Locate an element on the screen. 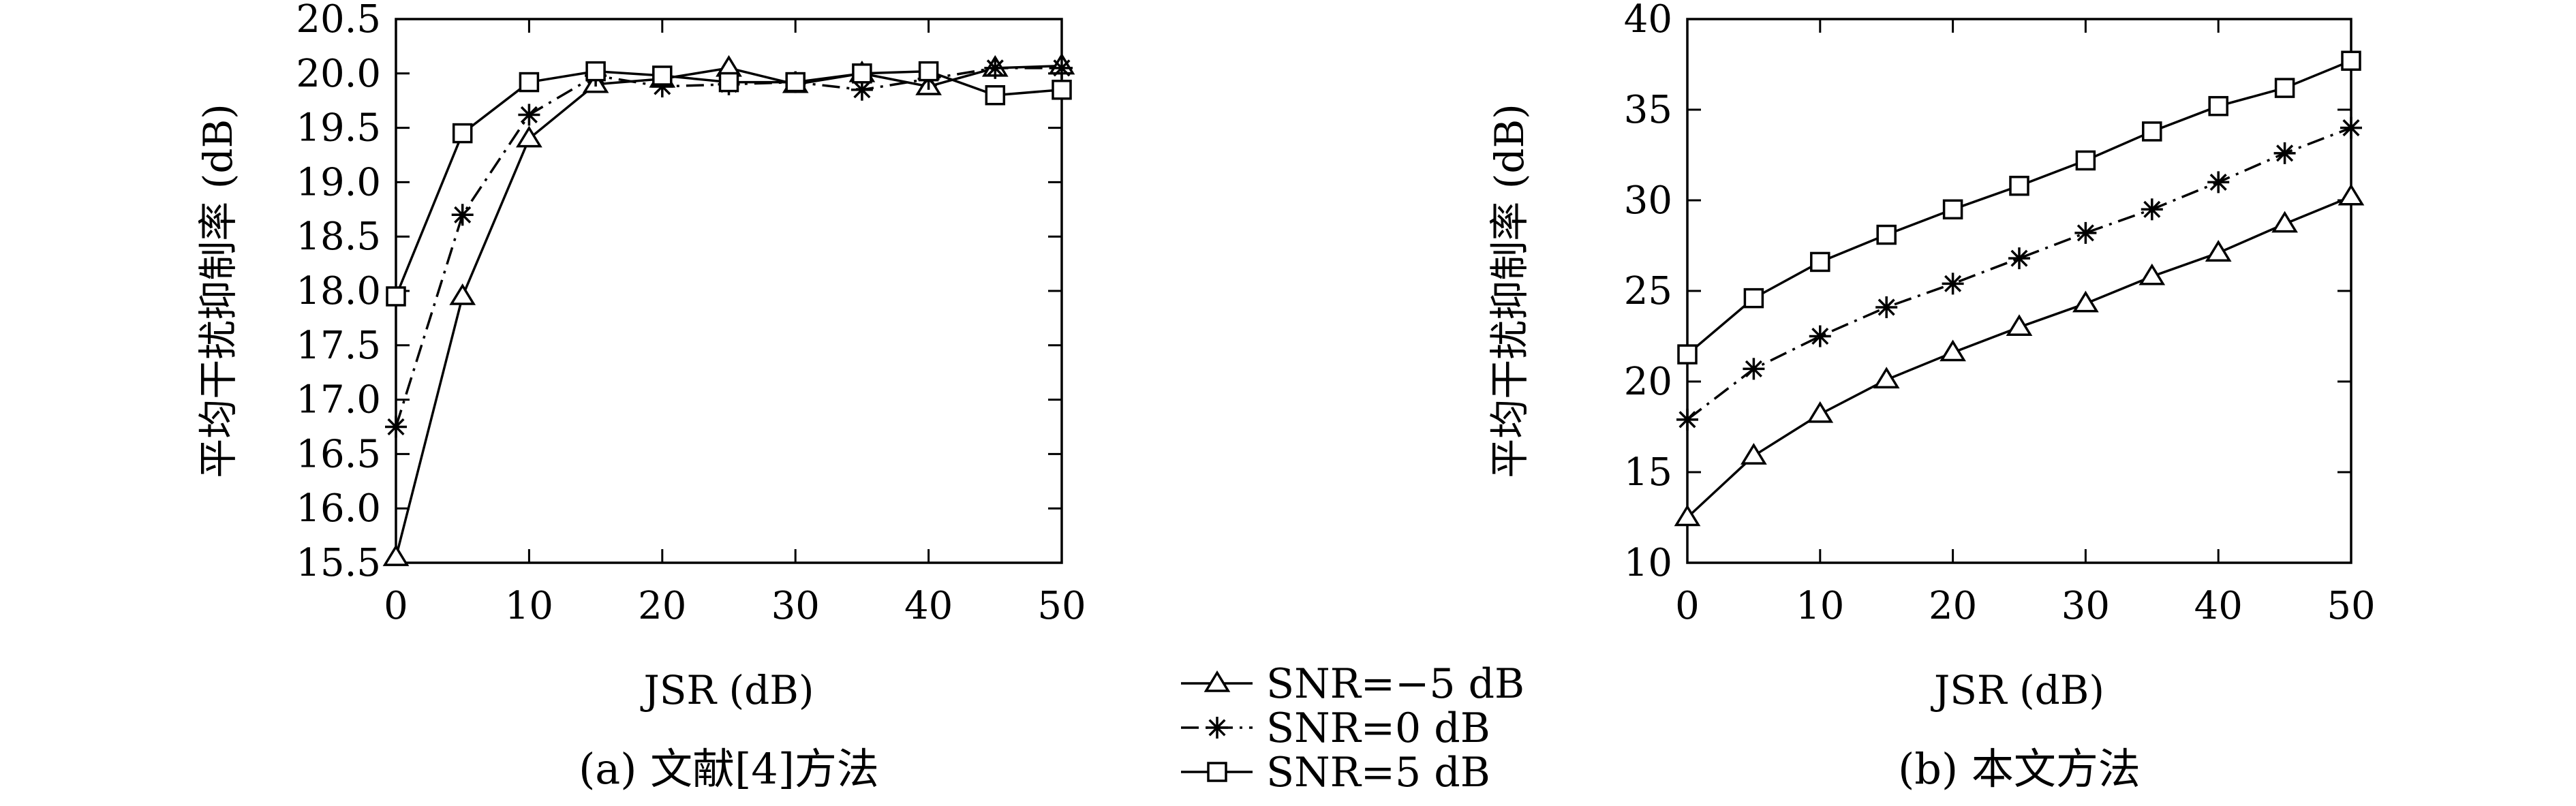 This screenshot has height=806, width=2576. y-tick-label: 18.5 is located at coordinates (338, 237).